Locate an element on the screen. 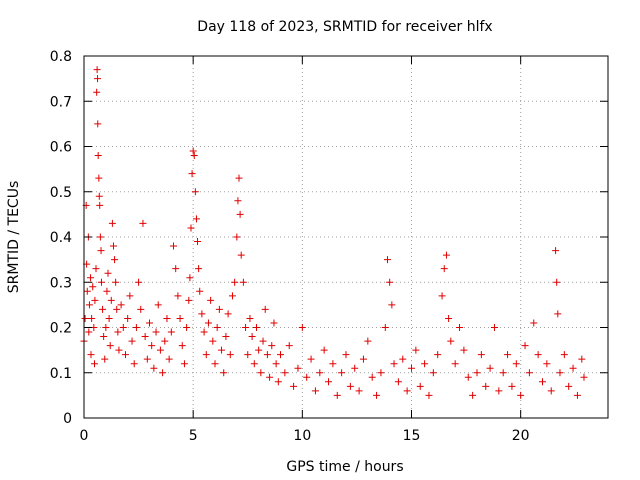 The height and width of the screenshot is (480, 640). y-tick-label: 0.1 is located at coordinates (61, 374).